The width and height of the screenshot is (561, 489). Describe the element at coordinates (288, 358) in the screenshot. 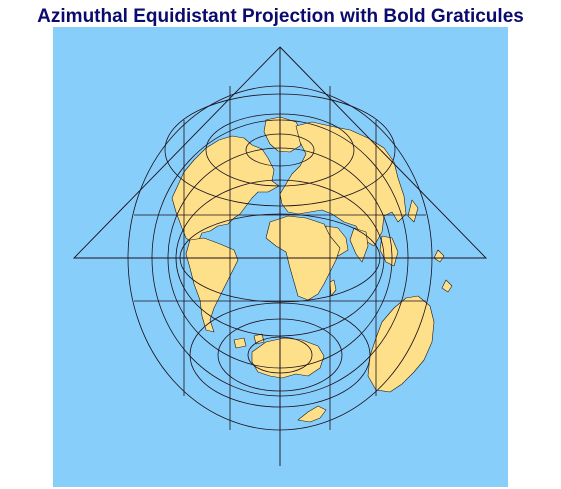

I see `antarctica` at that location.